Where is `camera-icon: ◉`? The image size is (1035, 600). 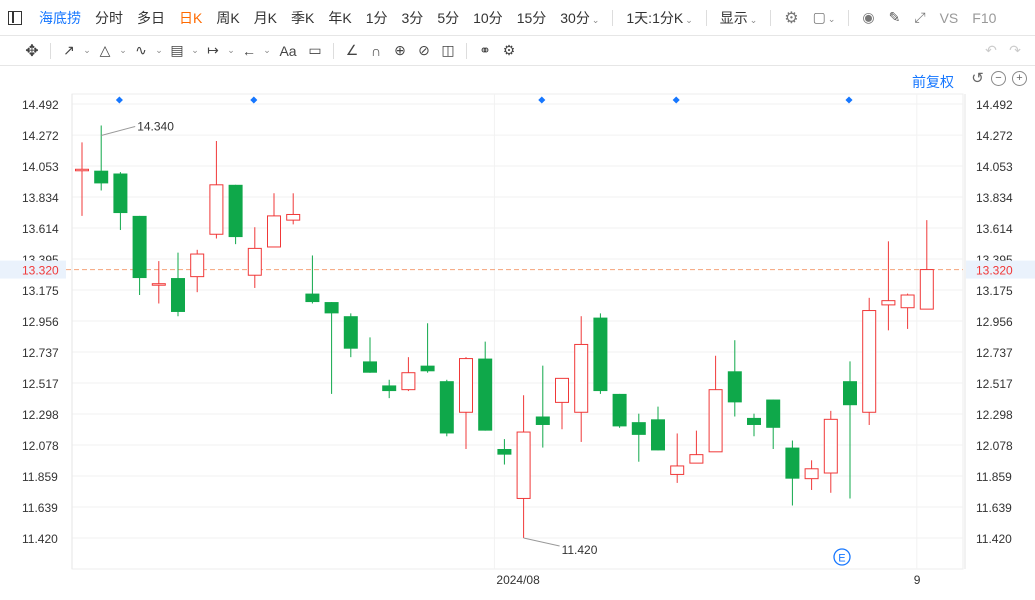
camera-icon: ◉ is located at coordinates (868, 17).